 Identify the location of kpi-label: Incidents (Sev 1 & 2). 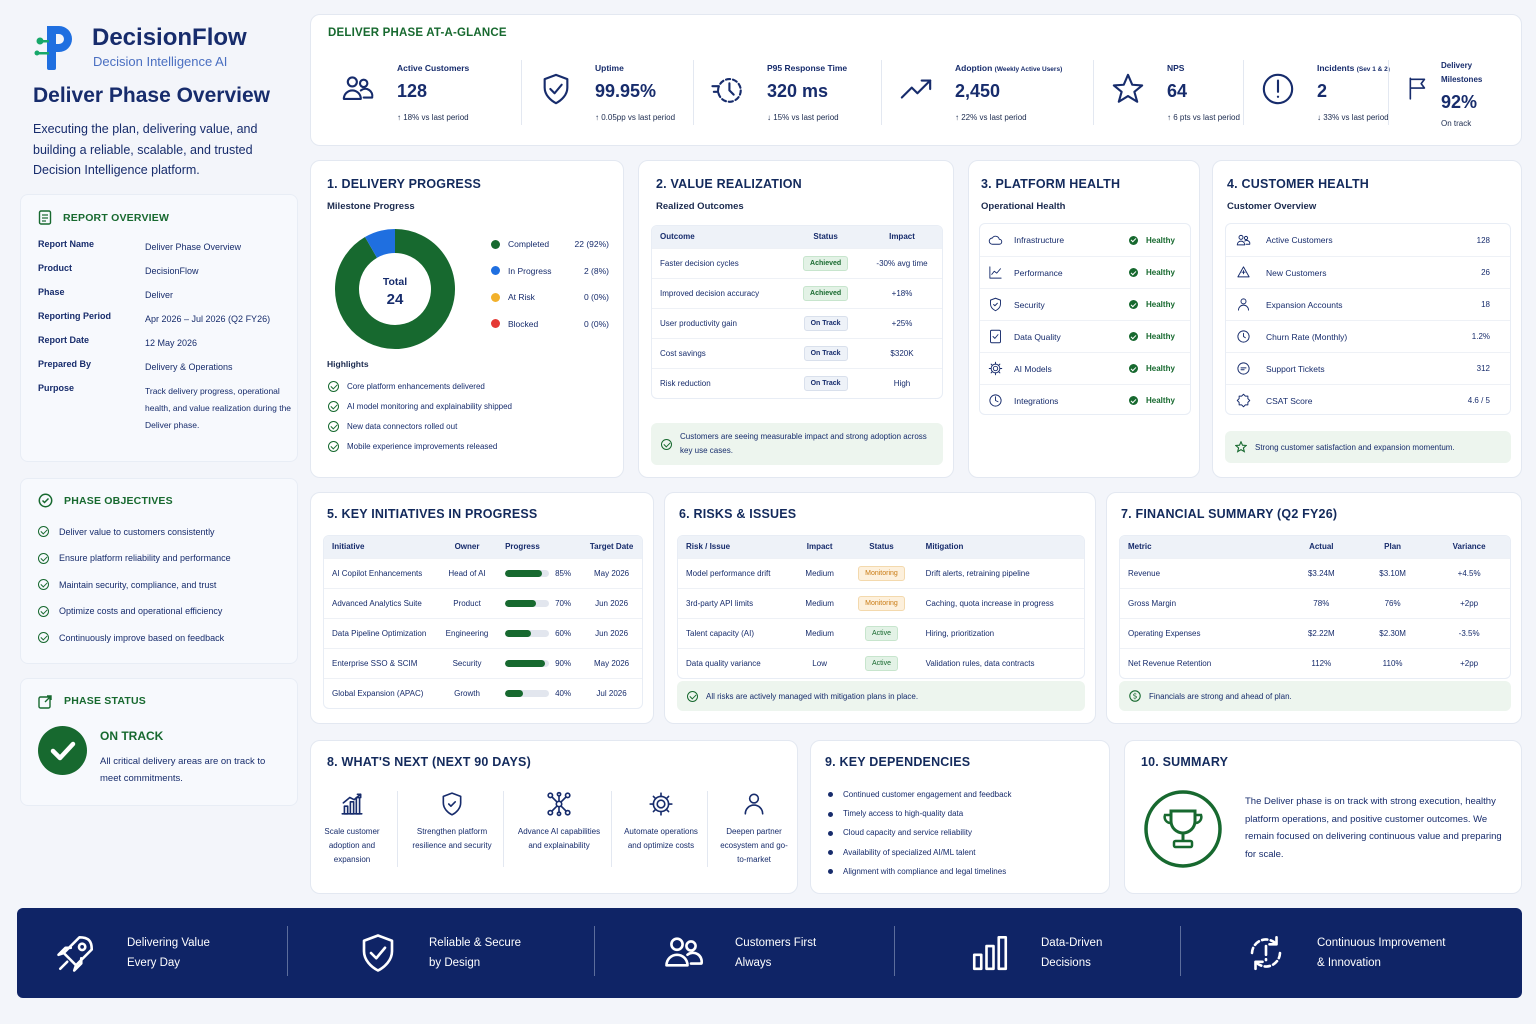
(1353, 68).